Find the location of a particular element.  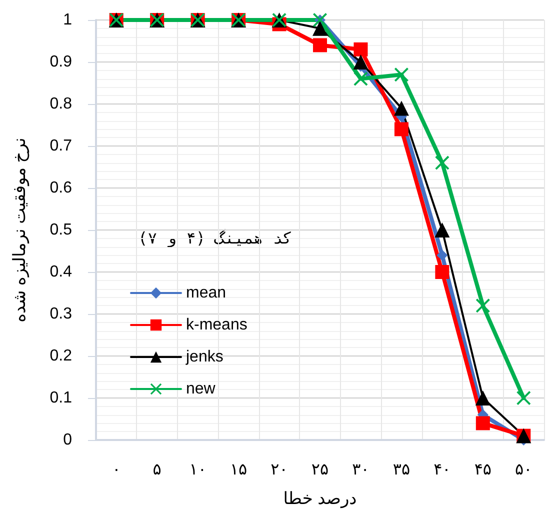

y-tick-label: 0.8 is located at coordinates (61, 104).